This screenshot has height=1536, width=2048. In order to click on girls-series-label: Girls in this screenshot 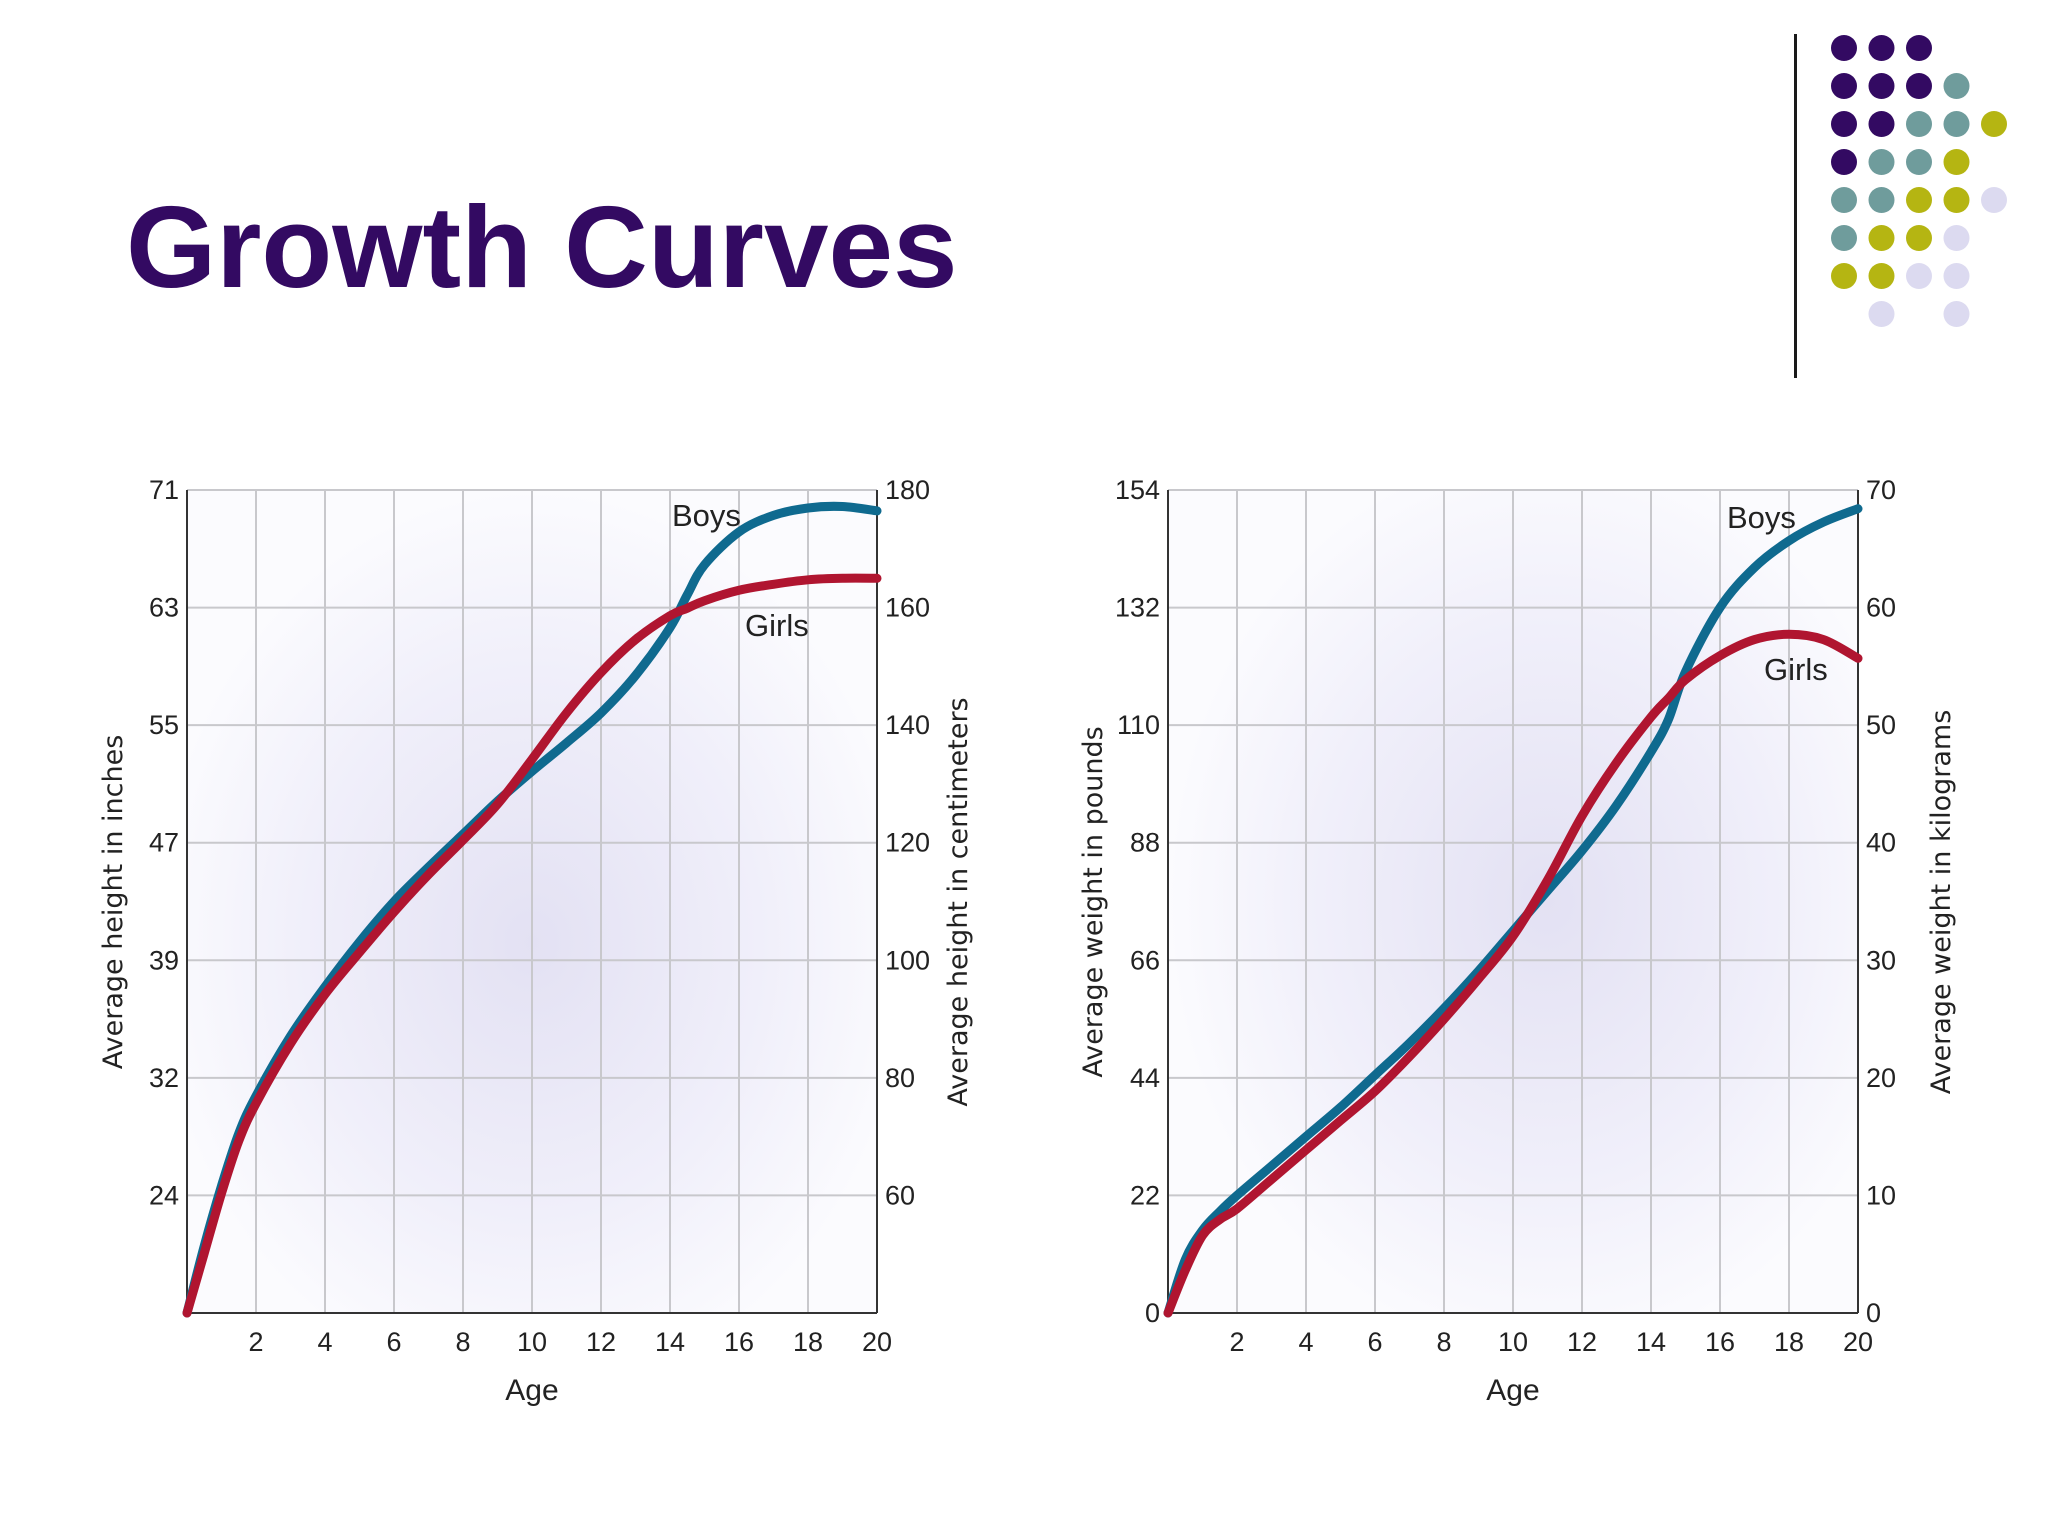, I will do `click(1796, 669)`.